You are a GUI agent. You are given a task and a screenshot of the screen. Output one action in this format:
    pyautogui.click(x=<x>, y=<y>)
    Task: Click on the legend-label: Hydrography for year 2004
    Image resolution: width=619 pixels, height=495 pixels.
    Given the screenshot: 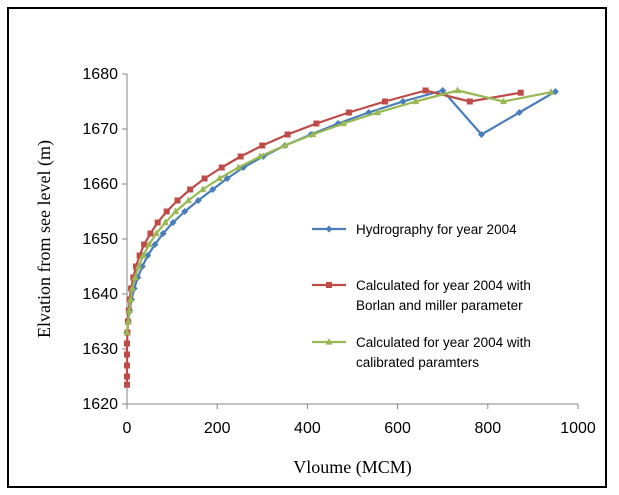 What is the action you would take?
    pyautogui.click(x=436, y=229)
    